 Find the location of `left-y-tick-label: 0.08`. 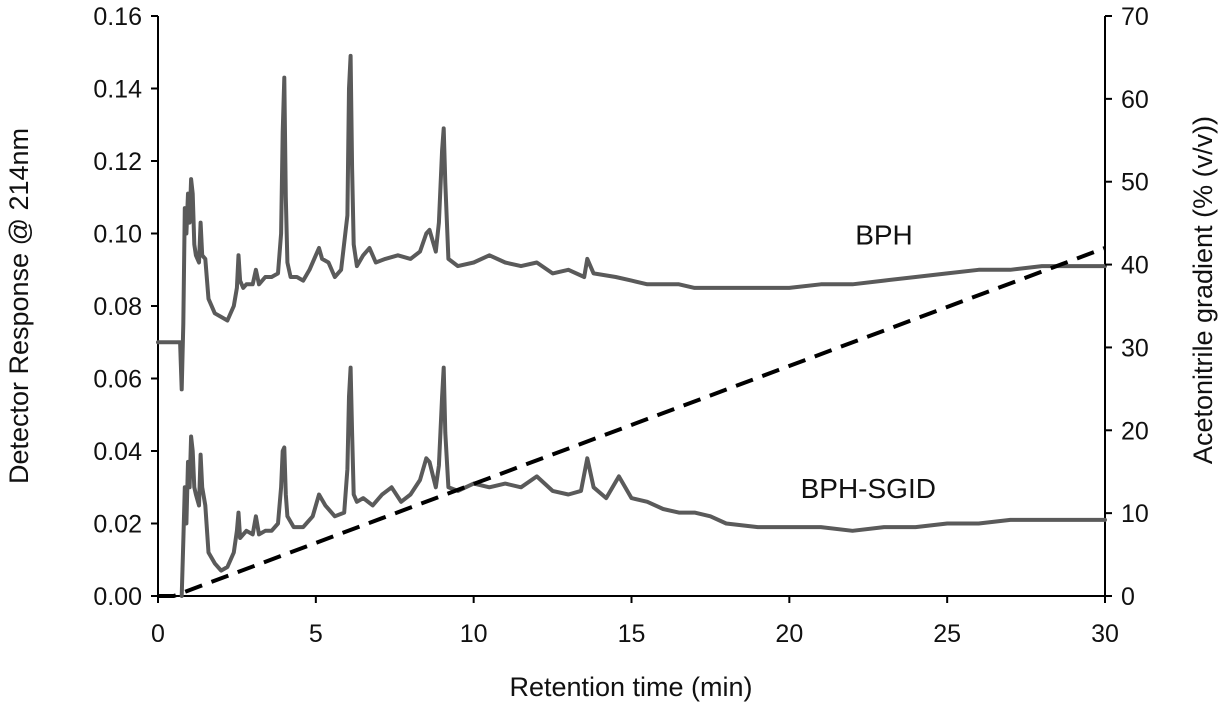

left-y-tick-label: 0.08 is located at coordinates (117, 307).